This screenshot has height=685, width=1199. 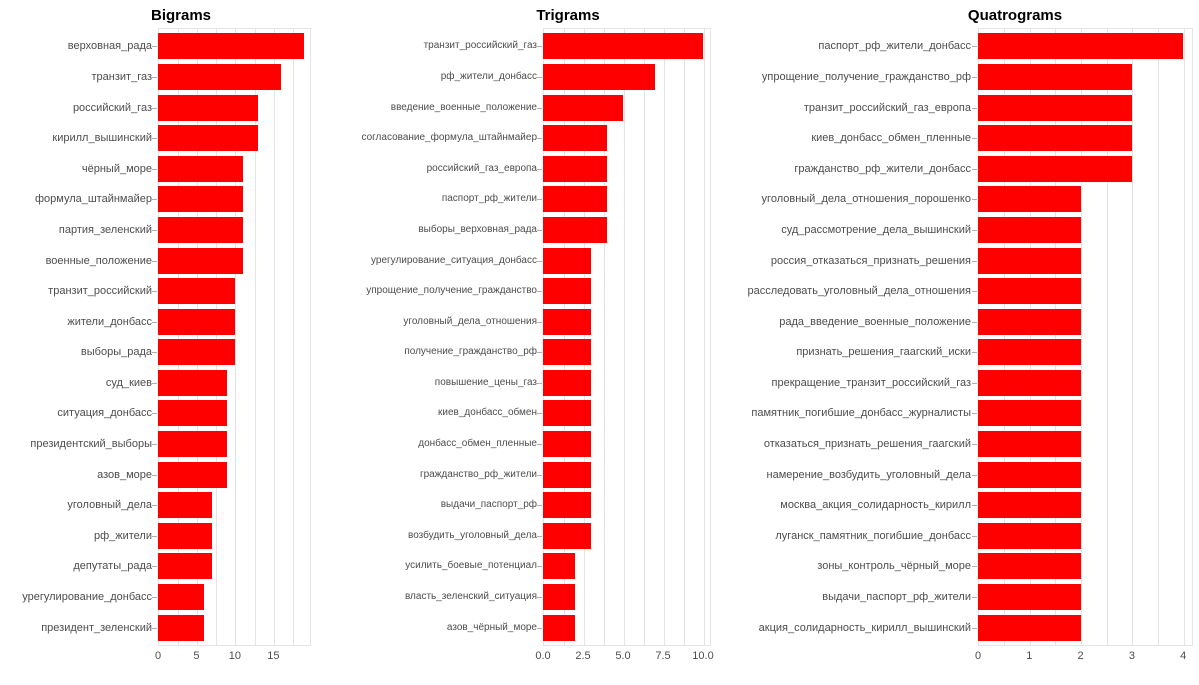 What do you see at coordinates (470, 321) in the screenshot?
I see `category-label: уголовный_дела_отношения` at bounding box center [470, 321].